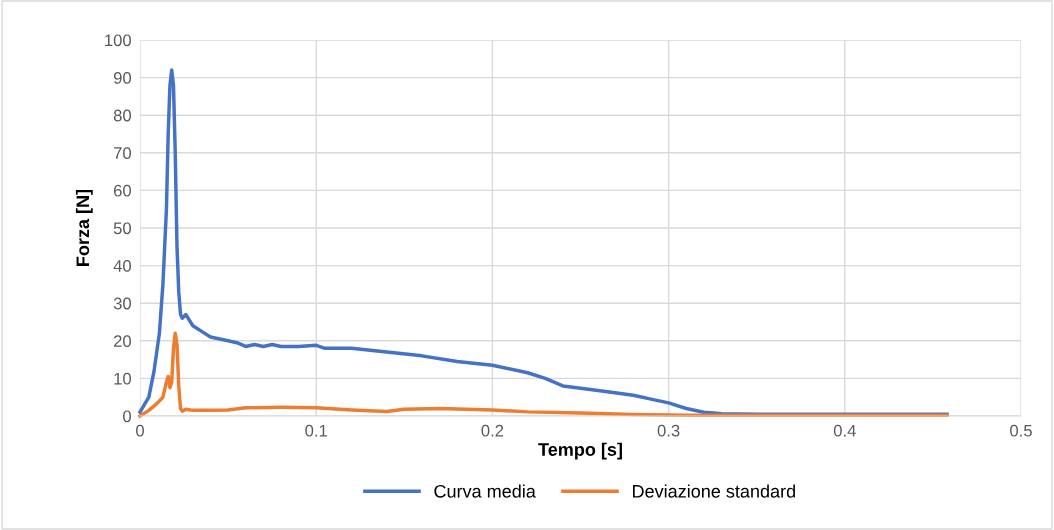  I want to click on y-tick-label: 80, so click(122, 115).